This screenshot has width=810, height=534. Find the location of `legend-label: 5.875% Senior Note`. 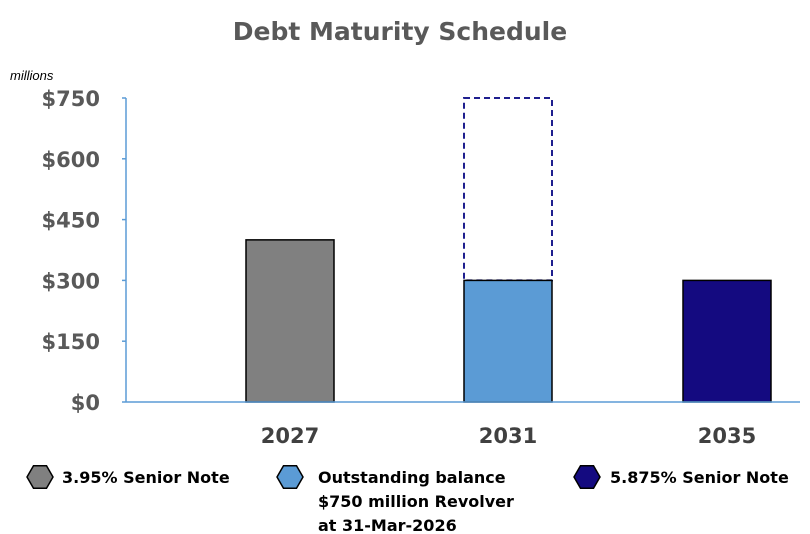

legend-label: 5.875% Senior Note is located at coordinates (699, 477).